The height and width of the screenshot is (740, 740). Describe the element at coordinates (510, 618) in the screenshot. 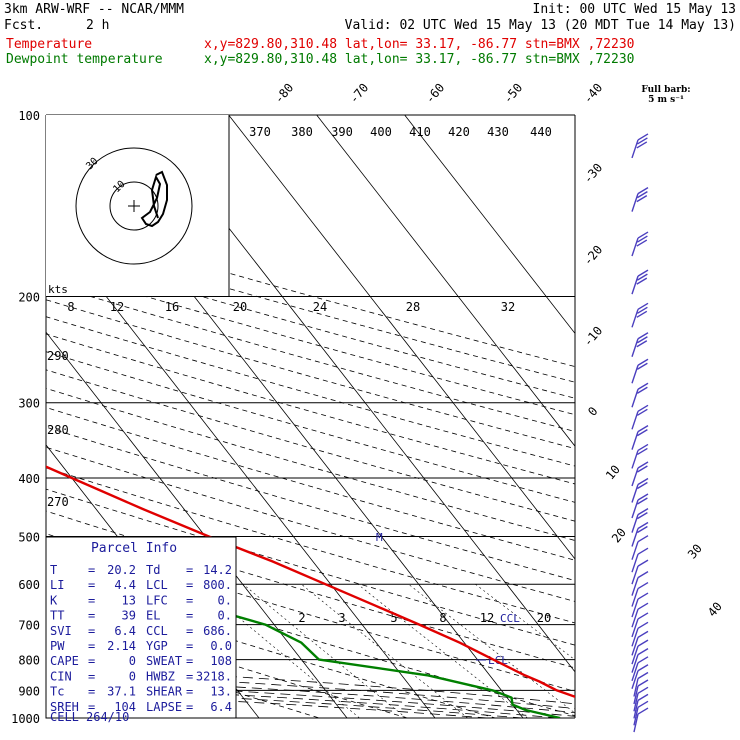

I see `annotation-ccl: CCL` at that location.